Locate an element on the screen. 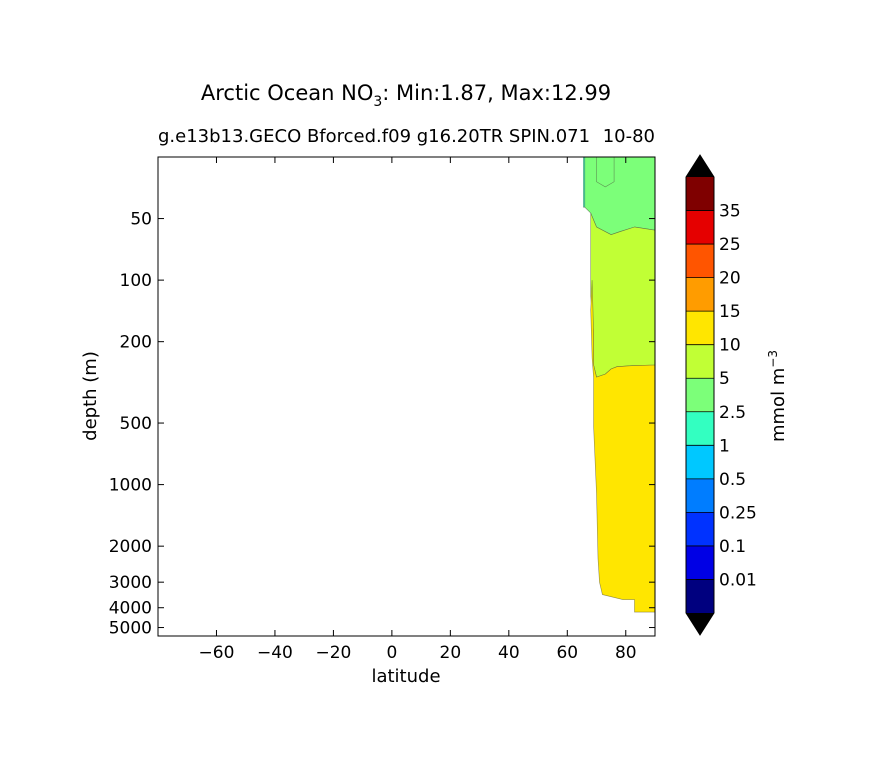 This screenshot has height=766, width=869. colorbar-extend-min is located at coordinates (700, 624).